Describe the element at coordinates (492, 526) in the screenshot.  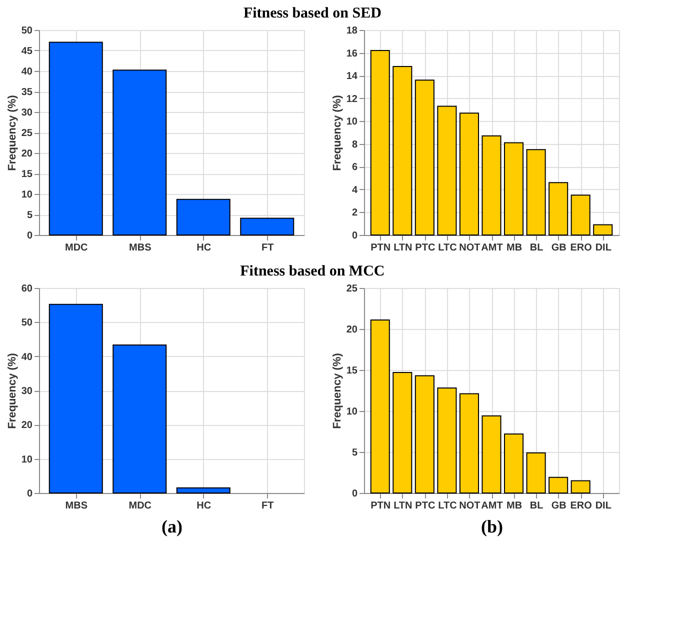
I see `x-axis-title: (b)` at that location.